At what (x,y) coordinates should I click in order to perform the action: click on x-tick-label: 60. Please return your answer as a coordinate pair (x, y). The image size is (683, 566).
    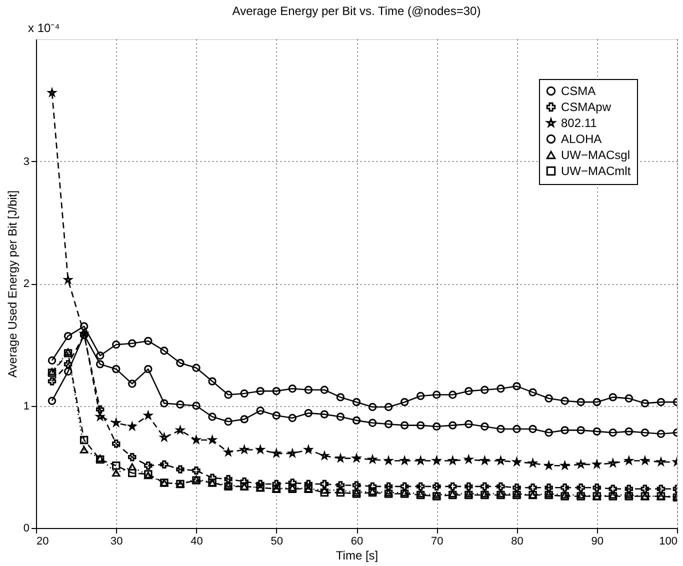
    Looking at the image, I should click on (357, 542).